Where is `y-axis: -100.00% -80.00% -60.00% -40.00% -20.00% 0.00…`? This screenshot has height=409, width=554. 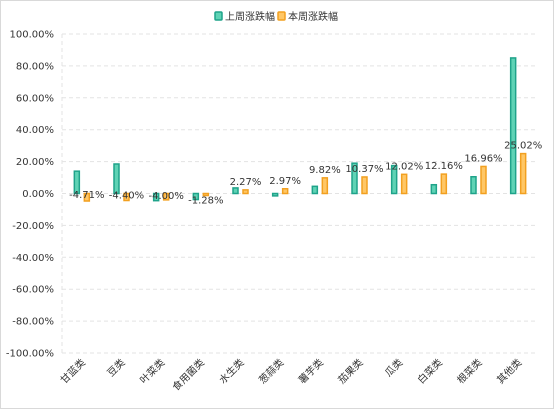
y-axis: -100.00% -80.00% -60.00% -40.00% -20.00% 0.00… is located at coordinates (30, 195).